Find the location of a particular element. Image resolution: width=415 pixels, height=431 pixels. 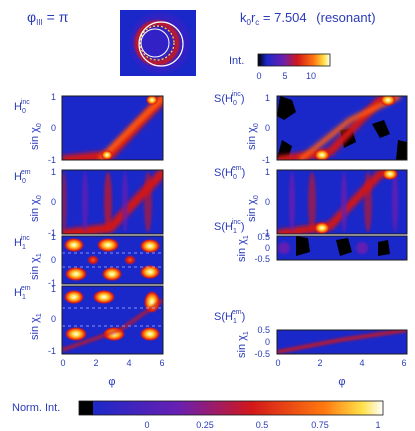

panel-title: S(H0inc) is located at coordinates (229, 99).